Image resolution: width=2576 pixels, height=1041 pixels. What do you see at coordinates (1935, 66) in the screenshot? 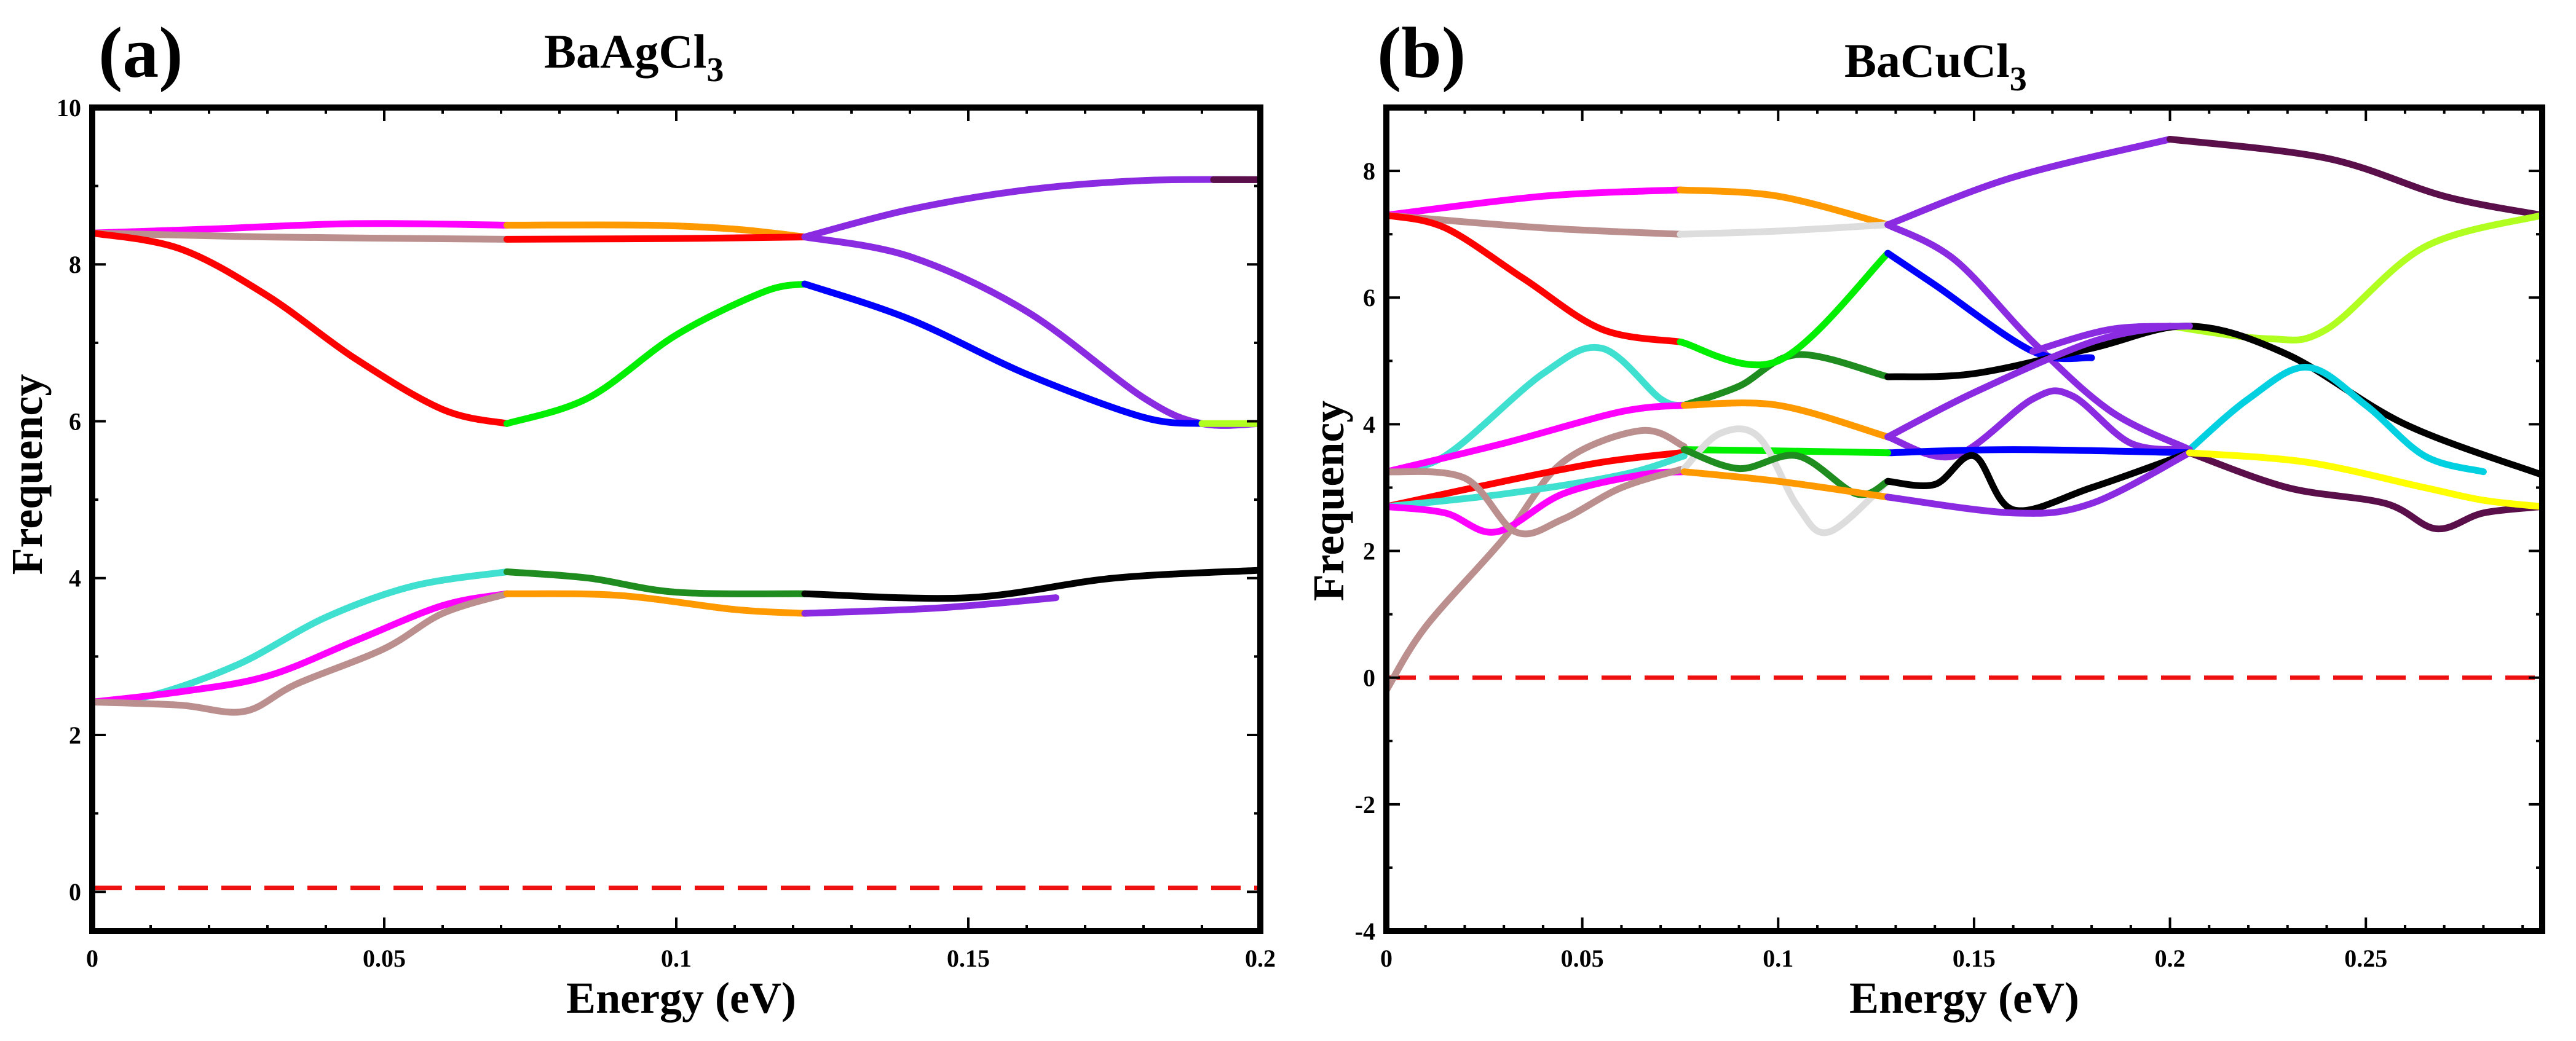
I see `chart-title-b: BaCuCl3` at bounding box center [1935, 66].